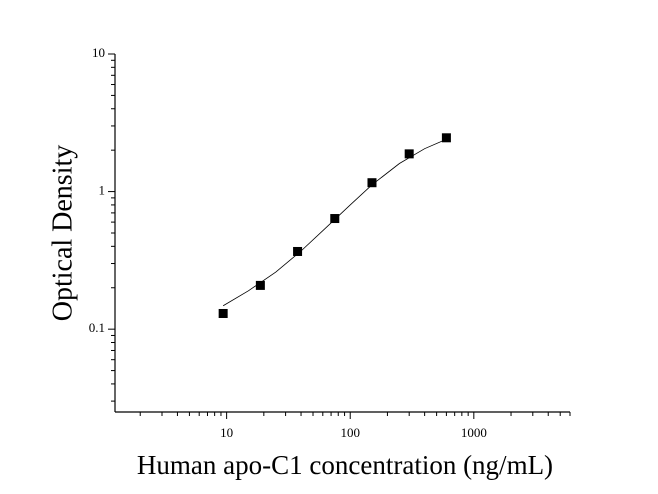 Image resolution: width=658 pixels, height=494 pixels. I want to click on x-tick-label: 10, so click(226, 432).